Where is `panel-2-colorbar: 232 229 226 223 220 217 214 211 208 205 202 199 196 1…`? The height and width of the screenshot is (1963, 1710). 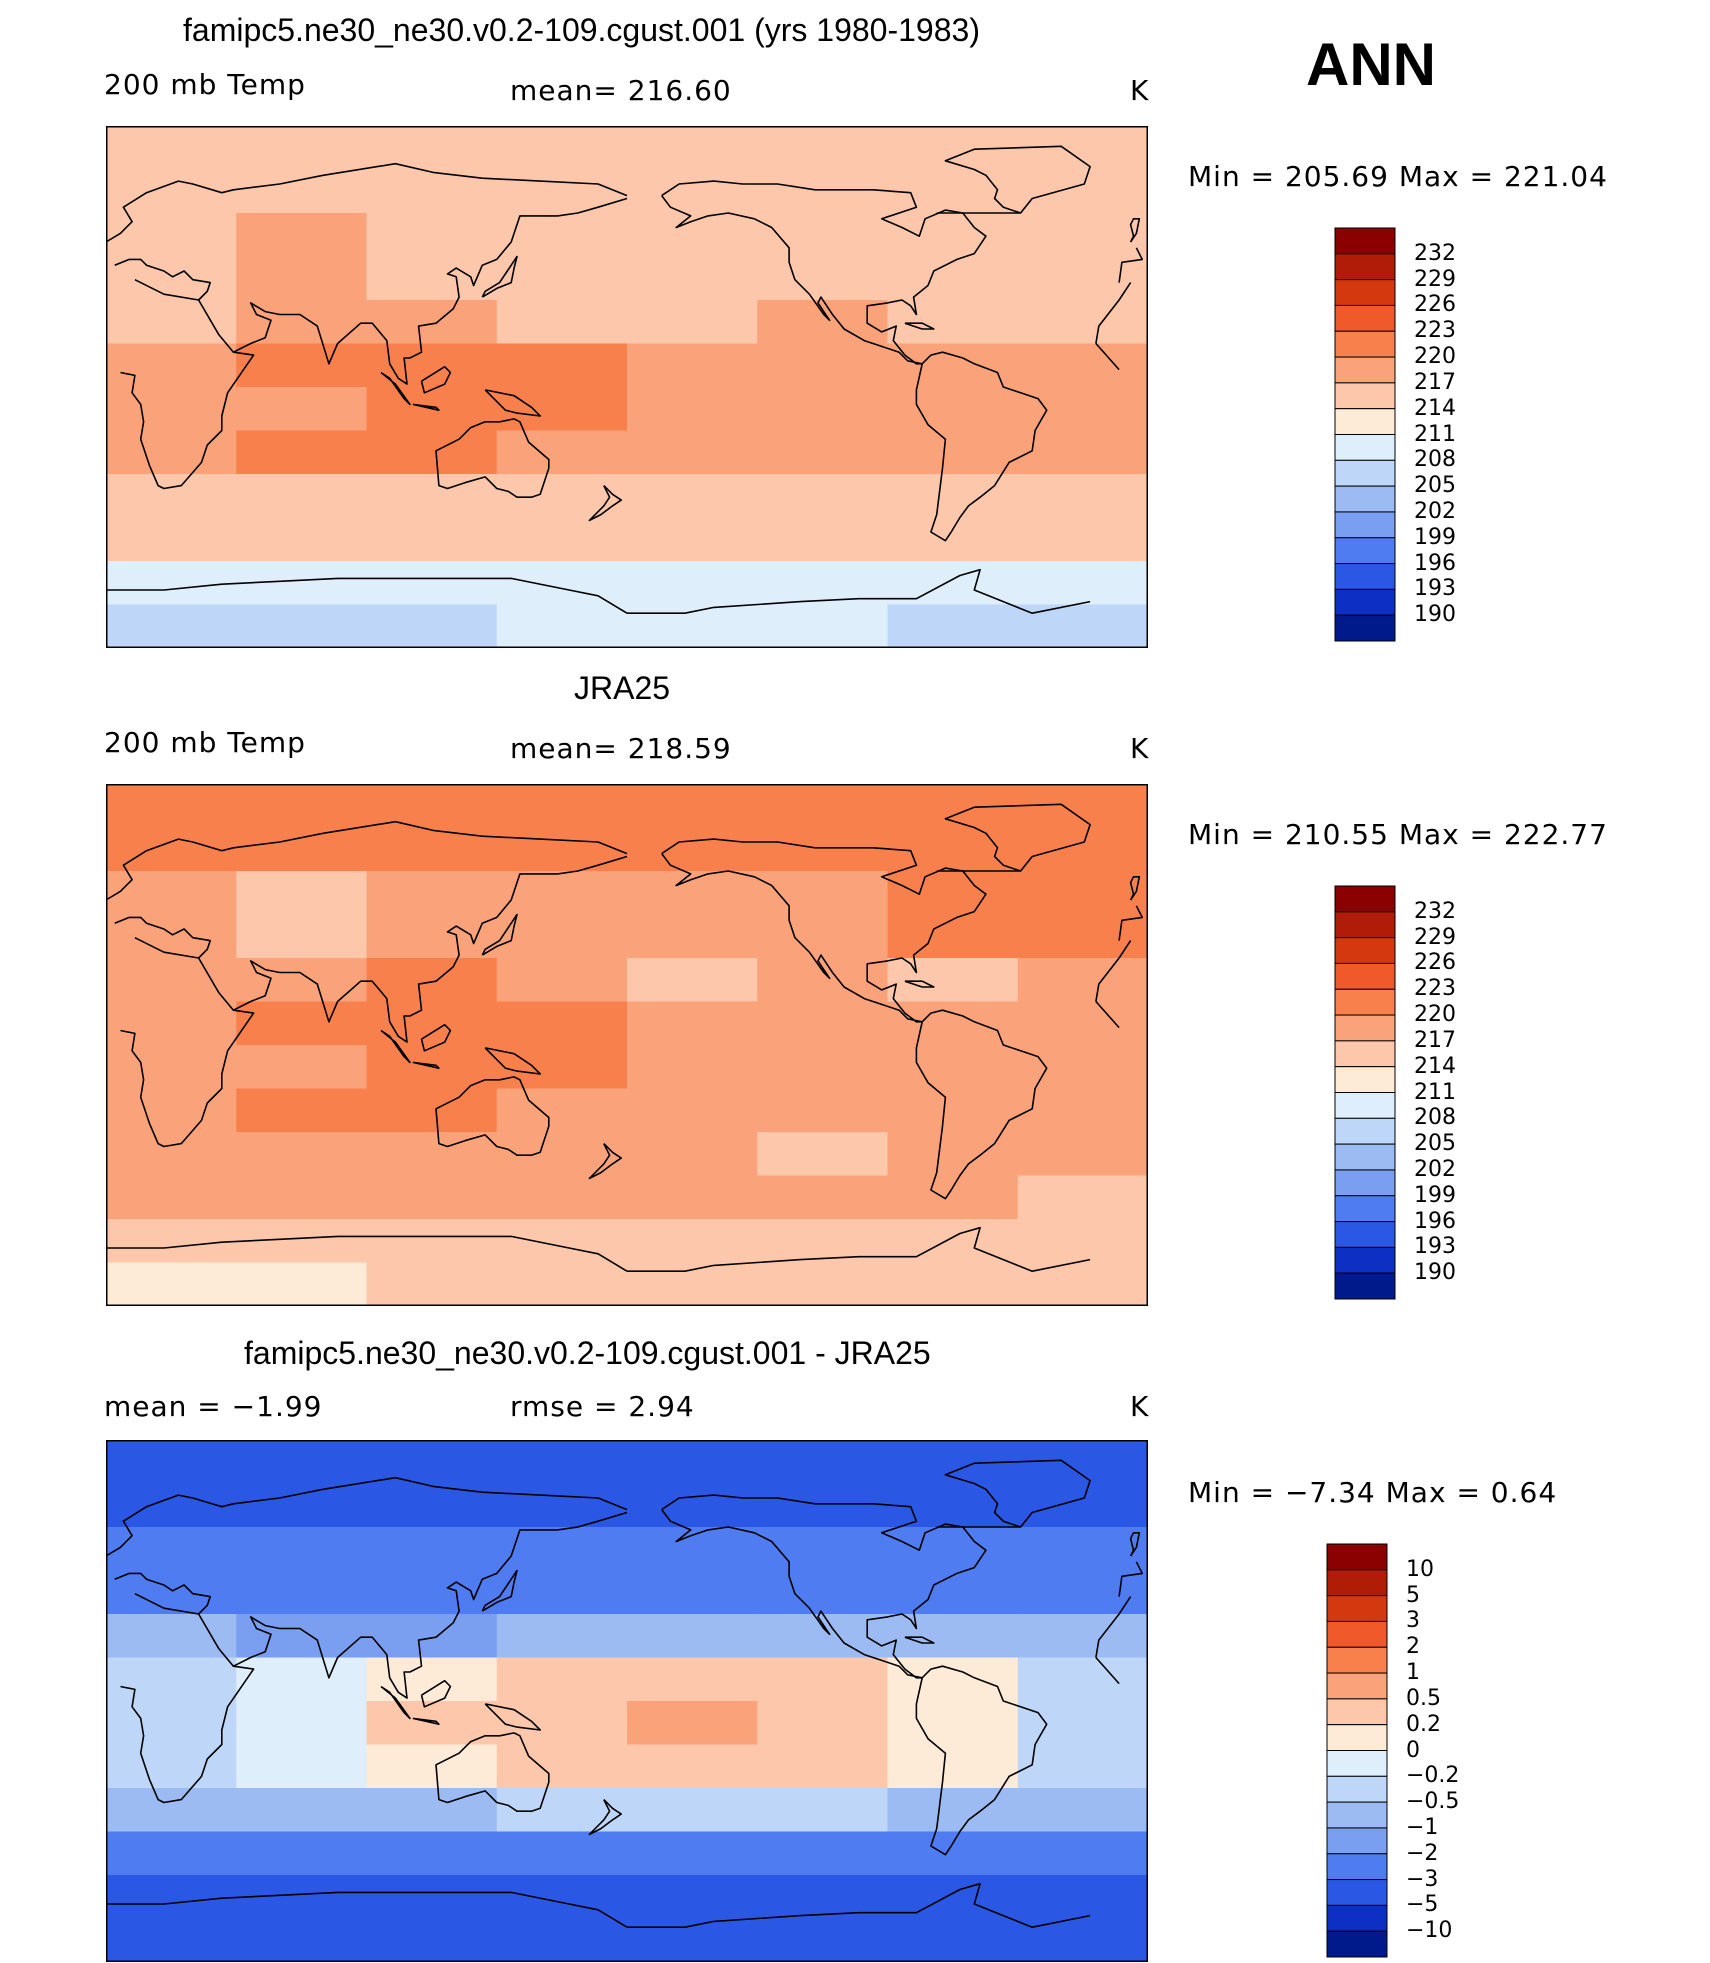 panel-2-colorbar: 232 229 226 223 220 217 214 211 208 205 202 199 196 1… is located at coordinates (1414, 1092).